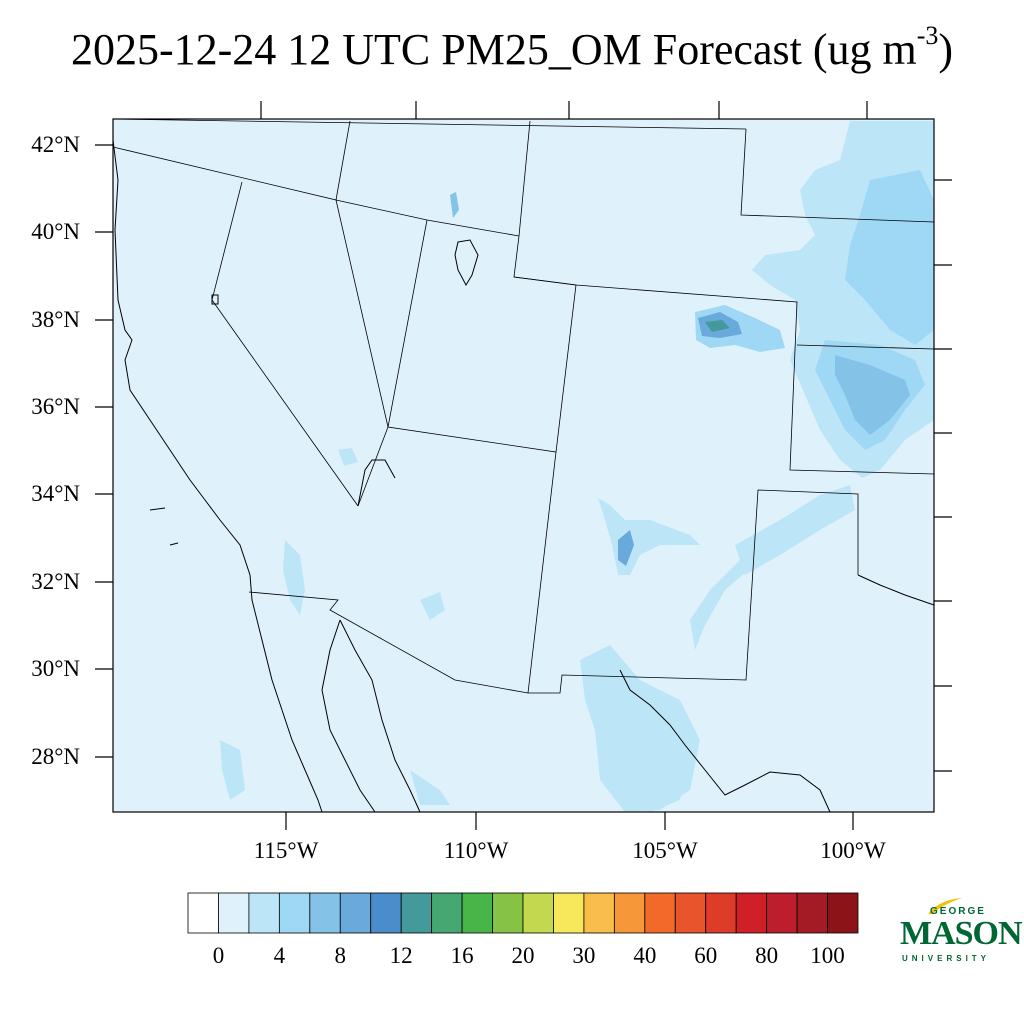 The width and height of the screenshot is (1024, 1024). I want to click on lat-label-38: 38°N, so click(55, 319).